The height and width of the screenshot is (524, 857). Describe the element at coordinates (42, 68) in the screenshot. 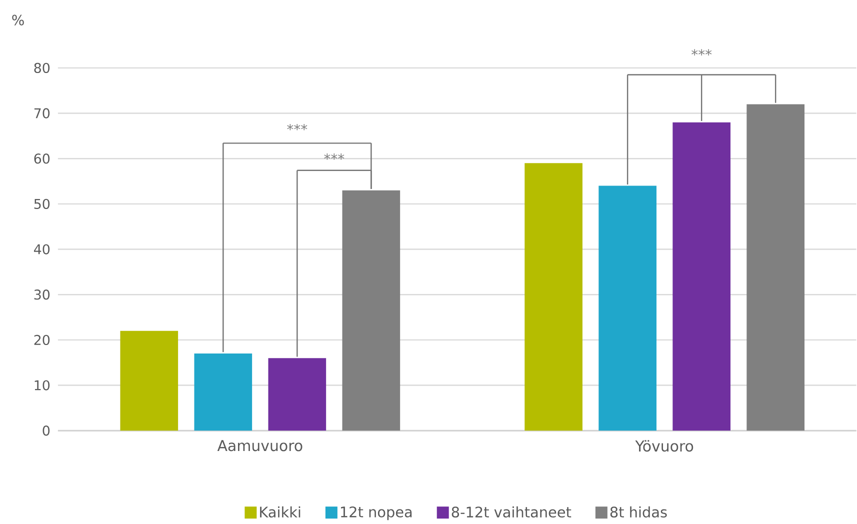

I see `y-tick-label: 80` at that location.